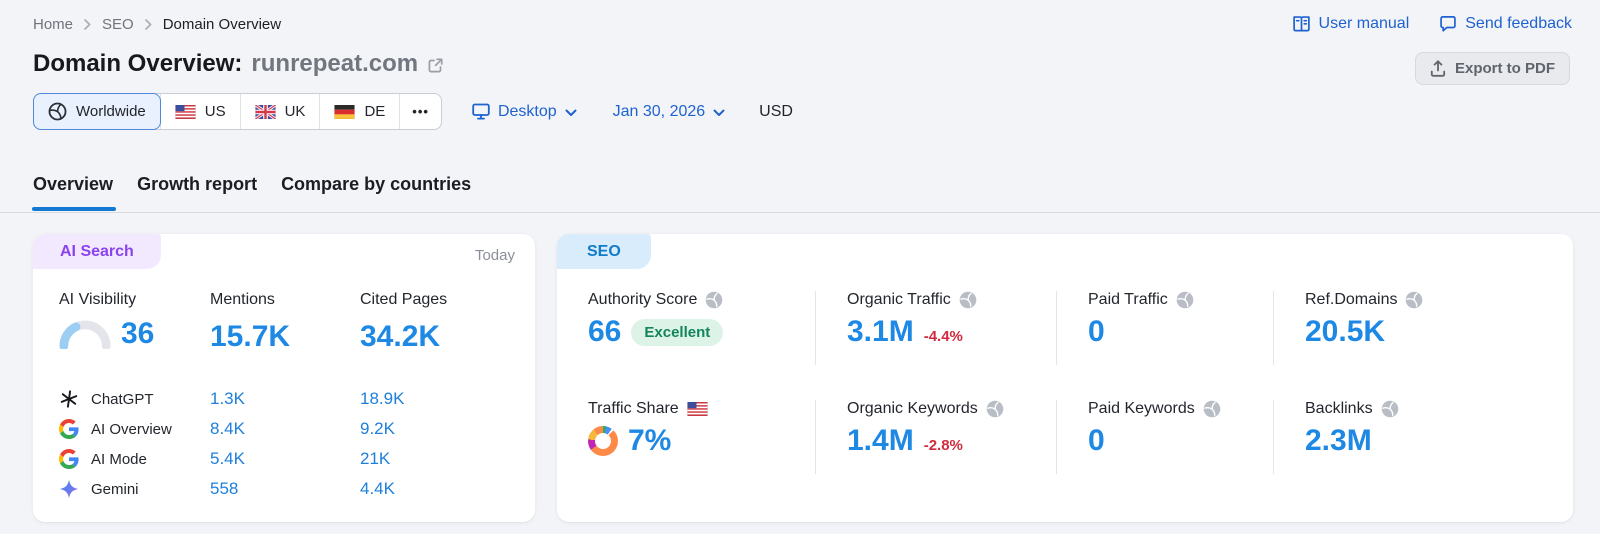  What do you see at coordinates (400, 336) in the screenshot?
I see `cited-pages-value: 34.2K` at bounding box center [400, 336].